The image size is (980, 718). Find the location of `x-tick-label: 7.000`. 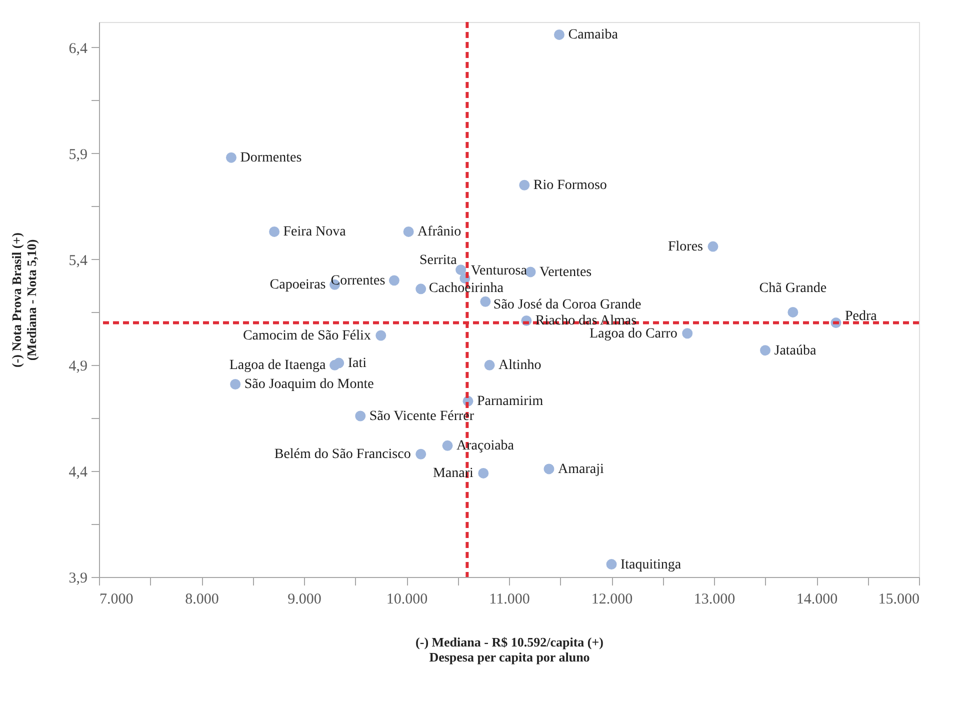

x-tick-label: 7.000 is located at coordinates (117, 600).